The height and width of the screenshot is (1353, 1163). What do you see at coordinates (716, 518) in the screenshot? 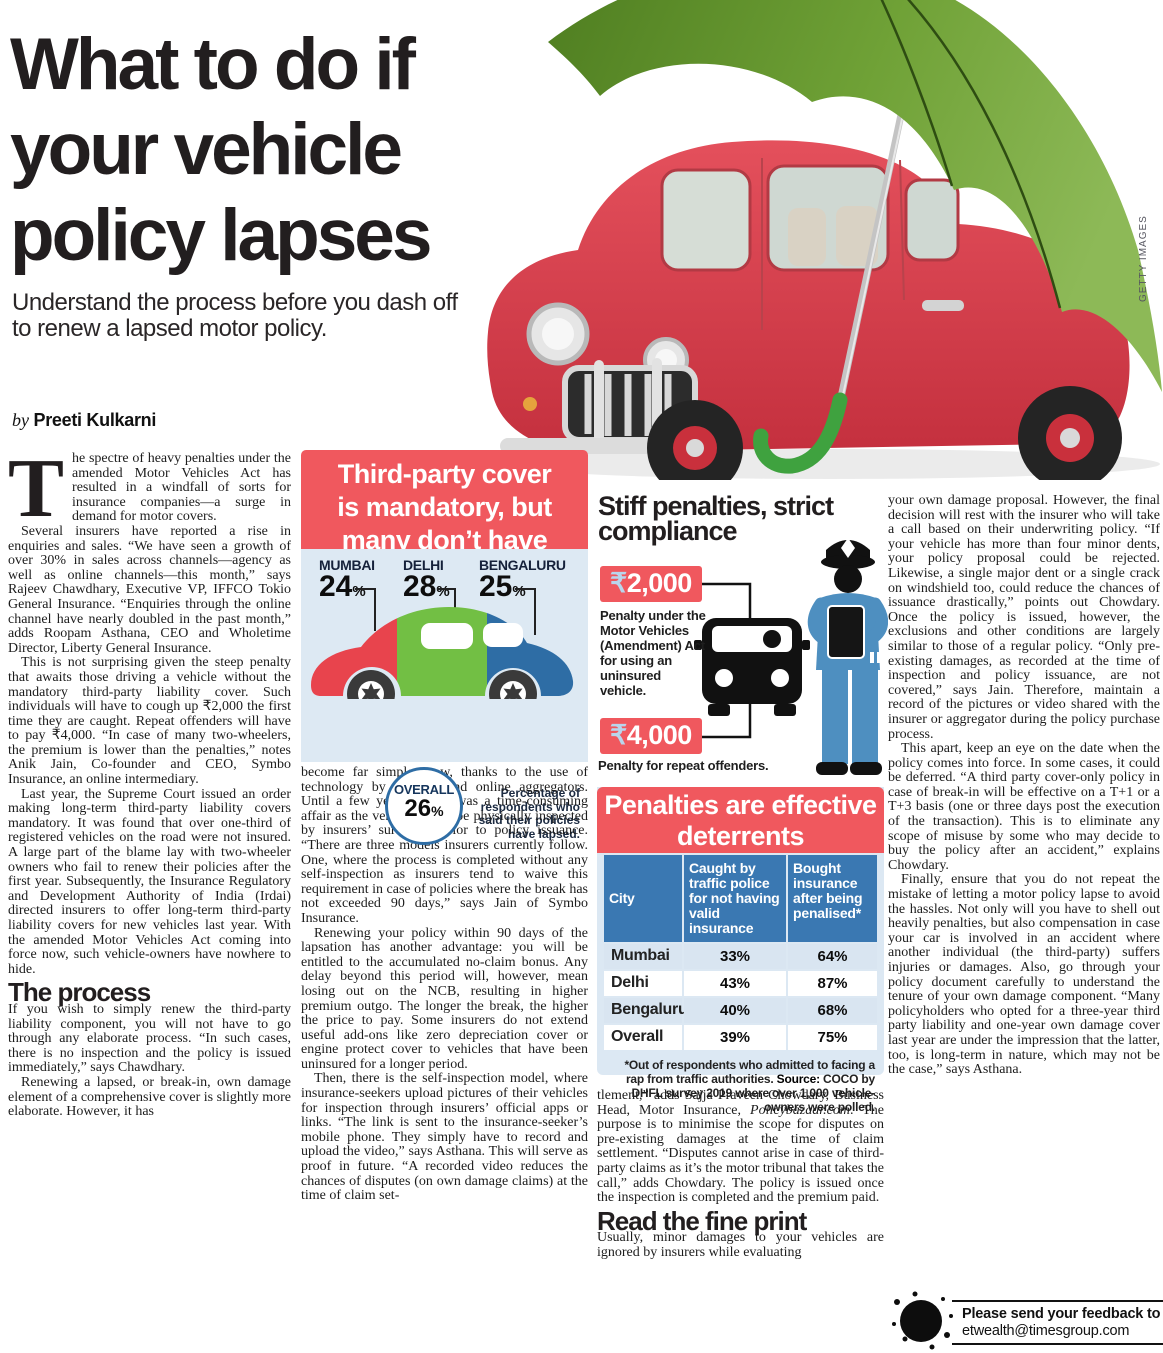
I see `section-heading-stiff-penalties: Stiff penalties, strict compliance` at bounding box center [716, 518].